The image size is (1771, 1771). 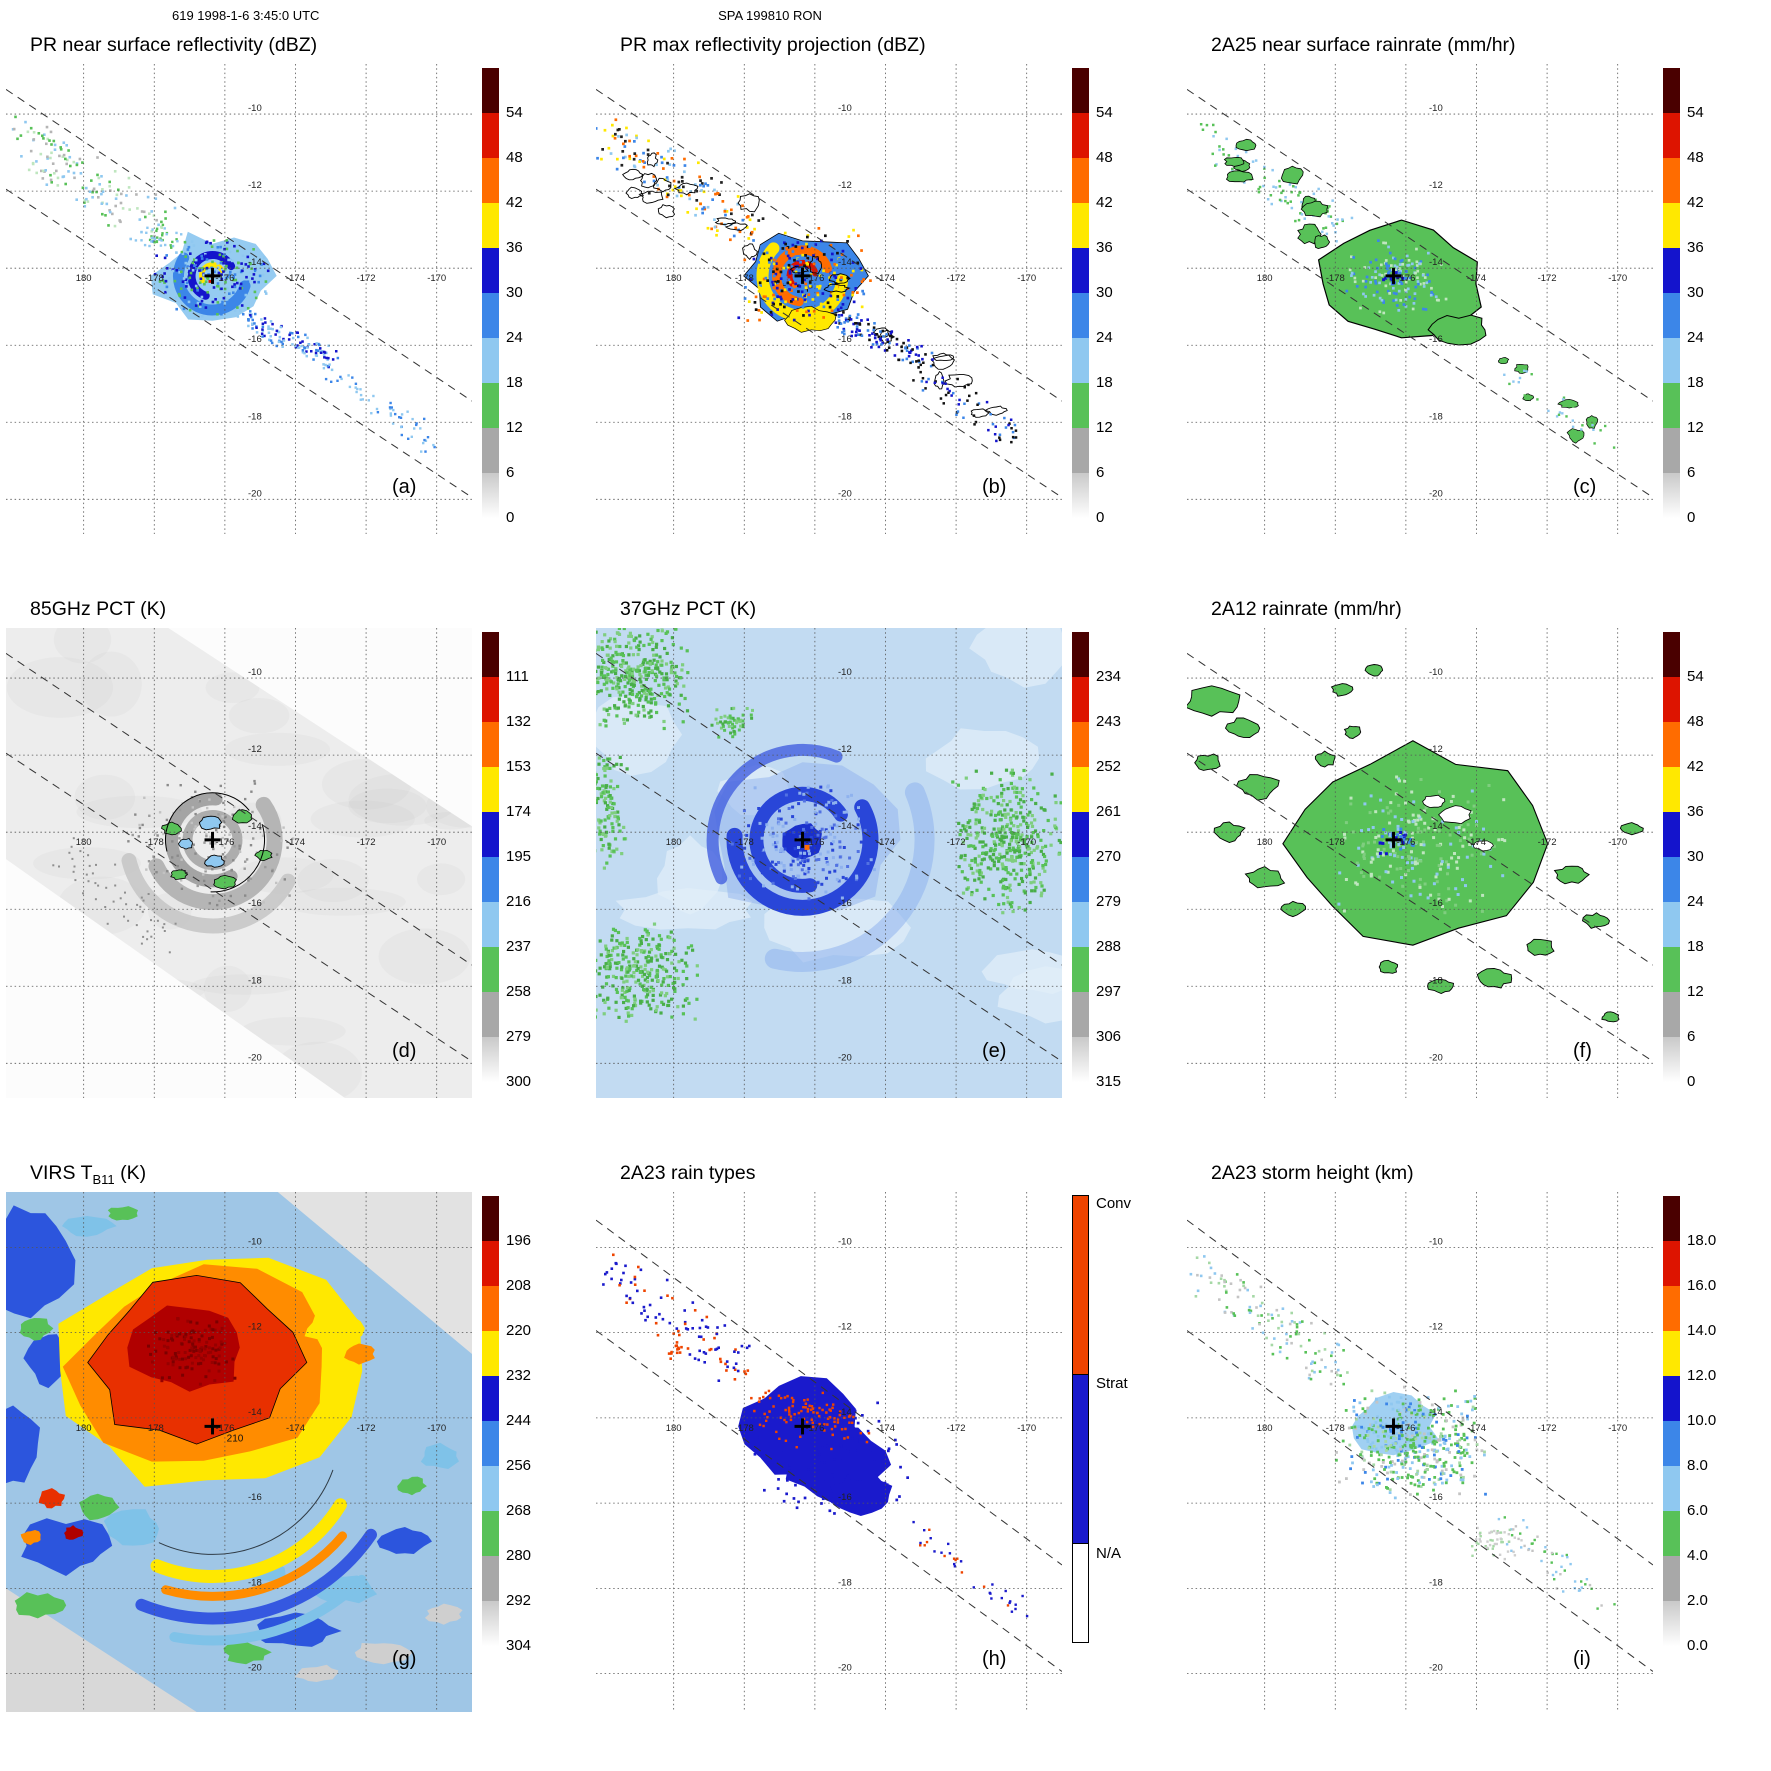 What do you see at coordinates (1100, 472) in the screenshot?
I see `colorbar-tick-label: 6` at bounding box center [1100, 472].